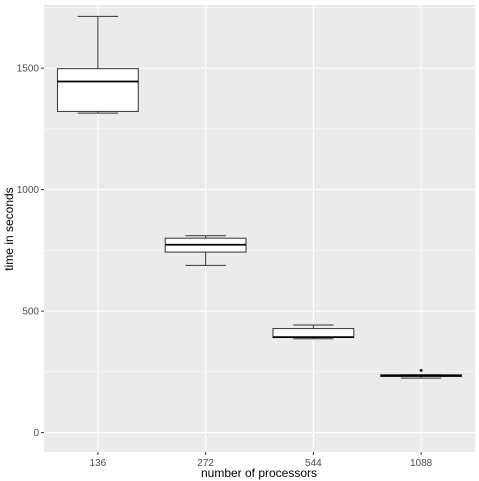 Image resolution: width=479 pixels, height=481 pixels. I want to click on y-tick-label: 1000, so click(28, 190).